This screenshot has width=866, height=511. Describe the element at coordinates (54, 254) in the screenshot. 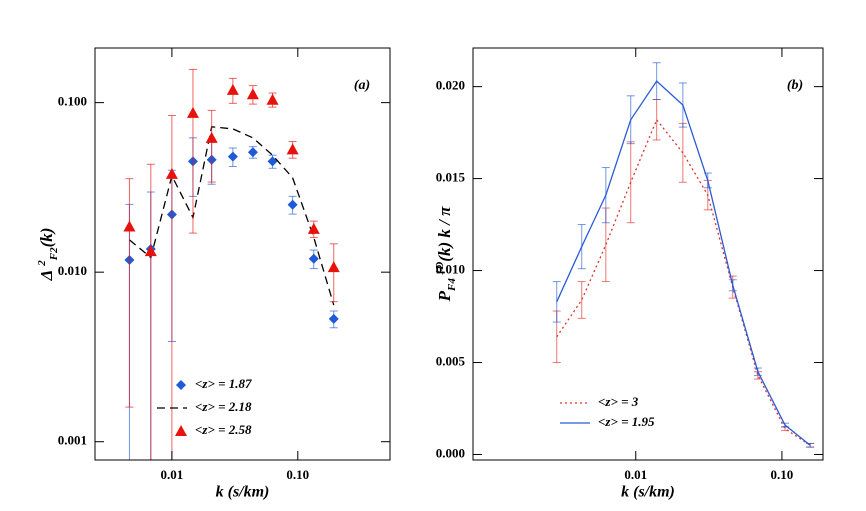

I see `y-label-part: F2` at that location.